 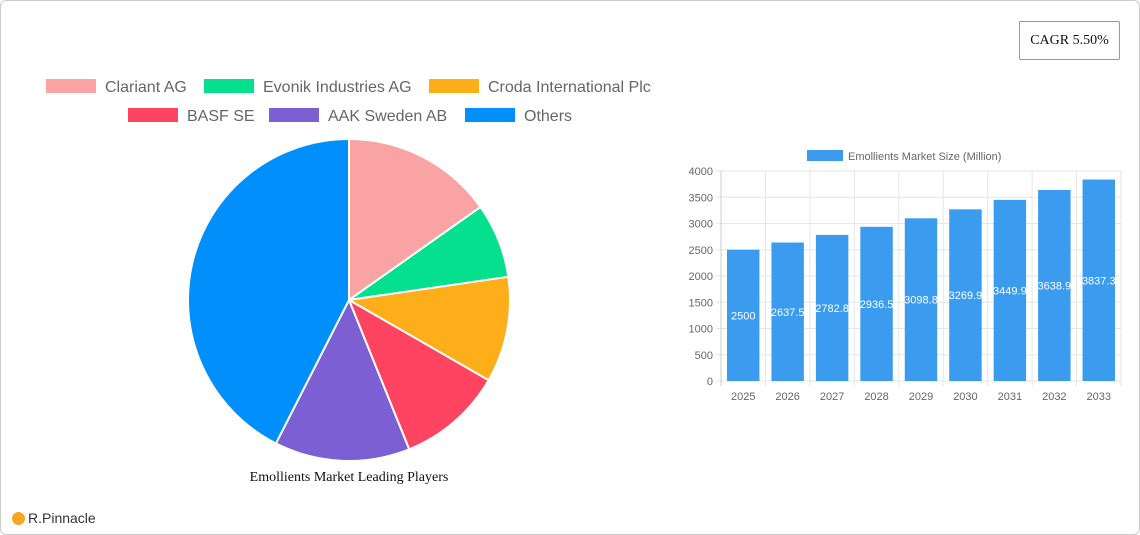 I want to click on x-tick-label: 2030, so click(x=965, y=397).